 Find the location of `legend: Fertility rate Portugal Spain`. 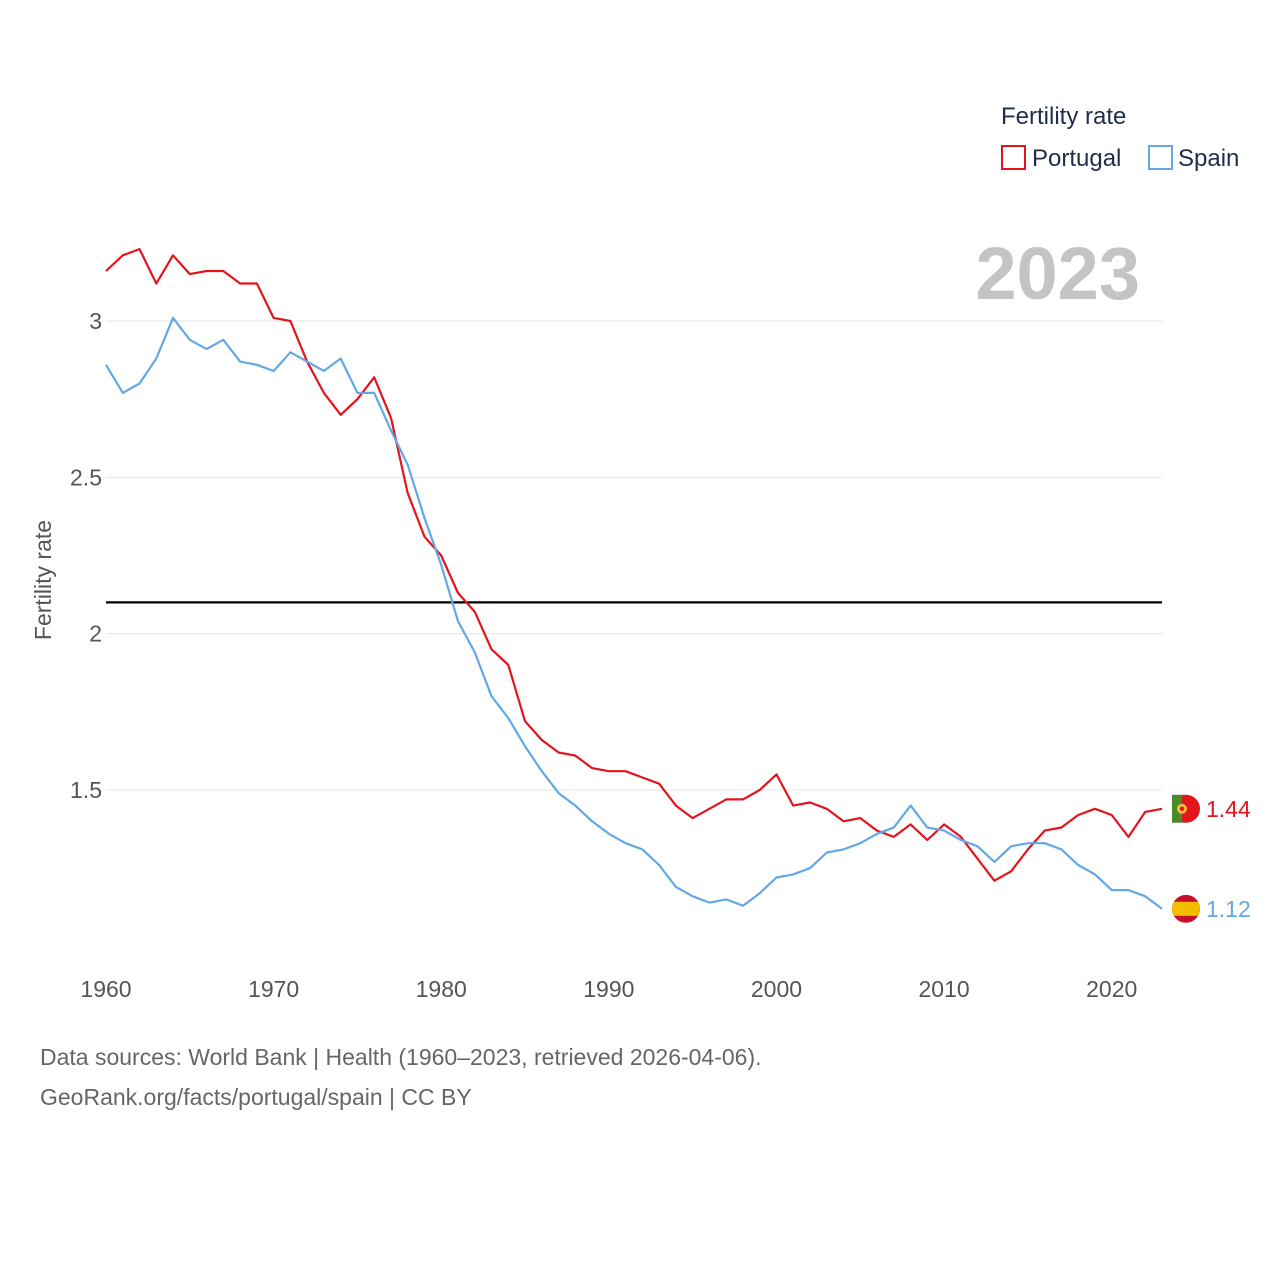

legend: Fertility rate Portugal Spain is located at coordinates (1120, 137).